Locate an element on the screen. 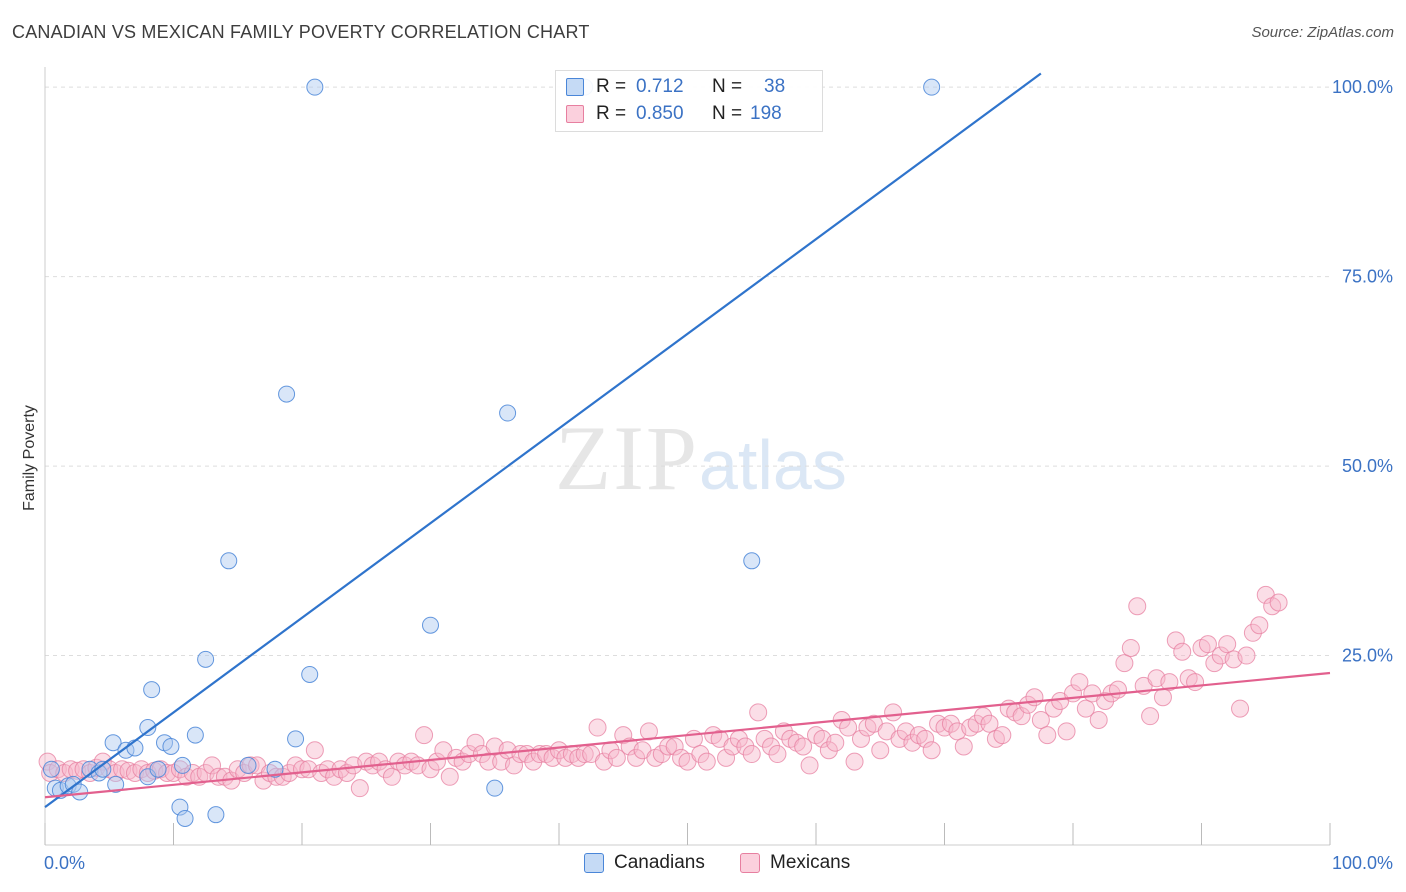  legend-row-canadians: R = 0.712 N = 38 is located at coordinates (675, 87).